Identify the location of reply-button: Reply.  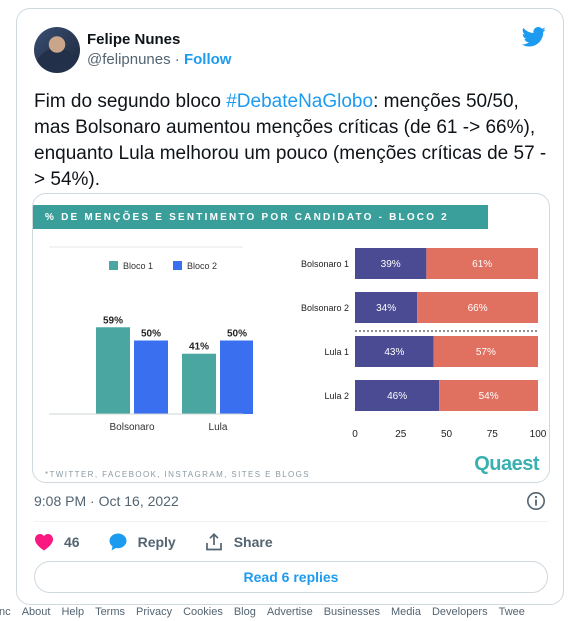
(142, 542).